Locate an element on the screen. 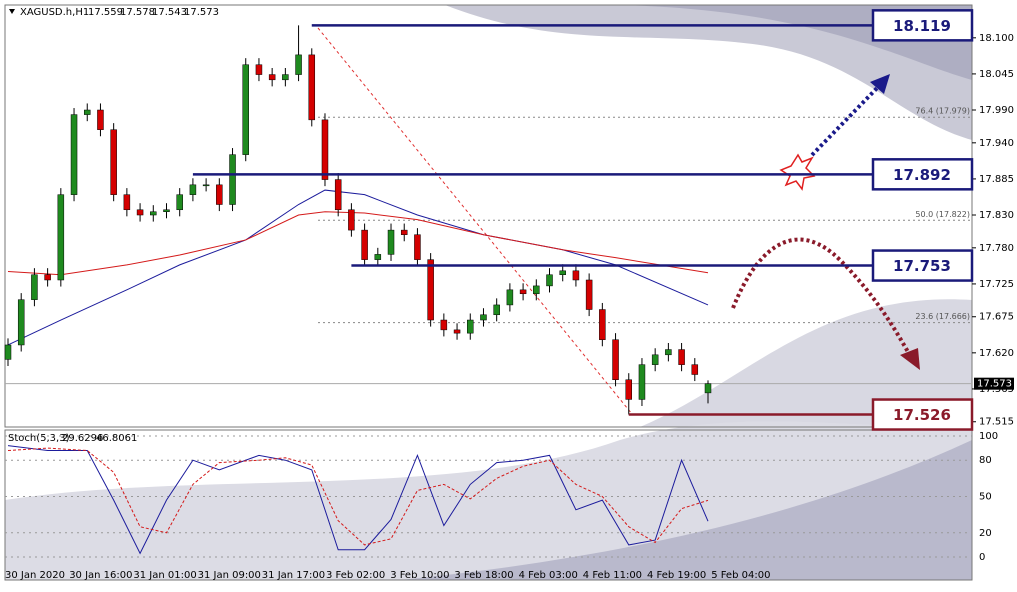 The height and width of the screenshot is (592, 1017). symbol: XAGUSD.h,H1 is located at coordinates (54, 12).